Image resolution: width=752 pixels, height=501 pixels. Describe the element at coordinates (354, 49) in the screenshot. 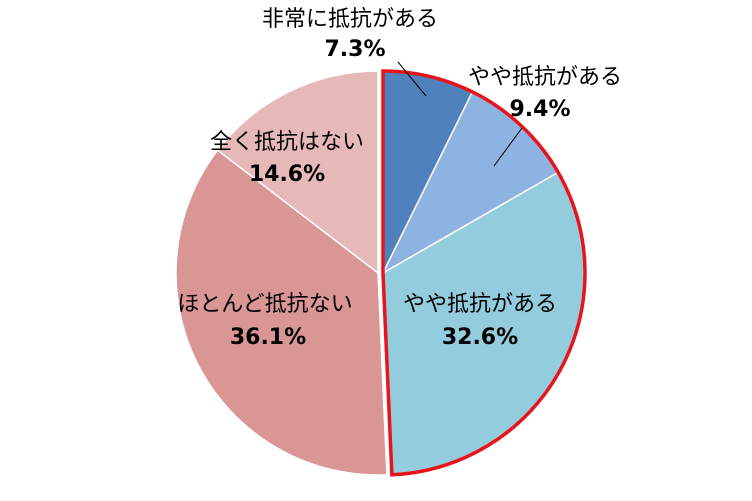

I see `slice-value: 7.3%` at that location.